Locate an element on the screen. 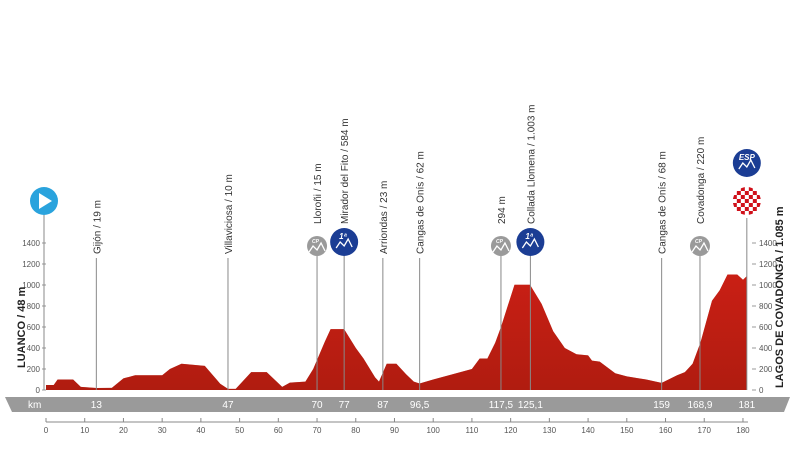 The height and width of the screenshot is (450, 800). start-icon is located at coordinates (44, 201).